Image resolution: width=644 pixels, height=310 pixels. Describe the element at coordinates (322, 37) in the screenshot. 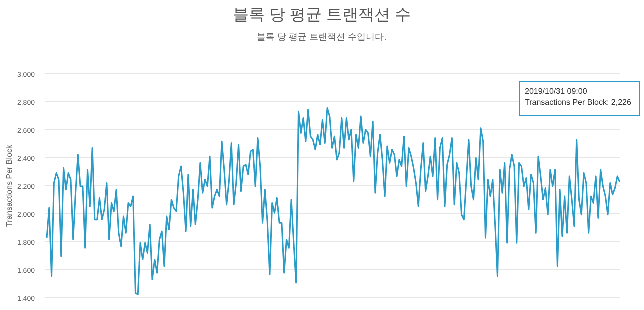

I see `chart-subtitle: 블록 당 평균 트랜잭션 수입니다.` at that location.